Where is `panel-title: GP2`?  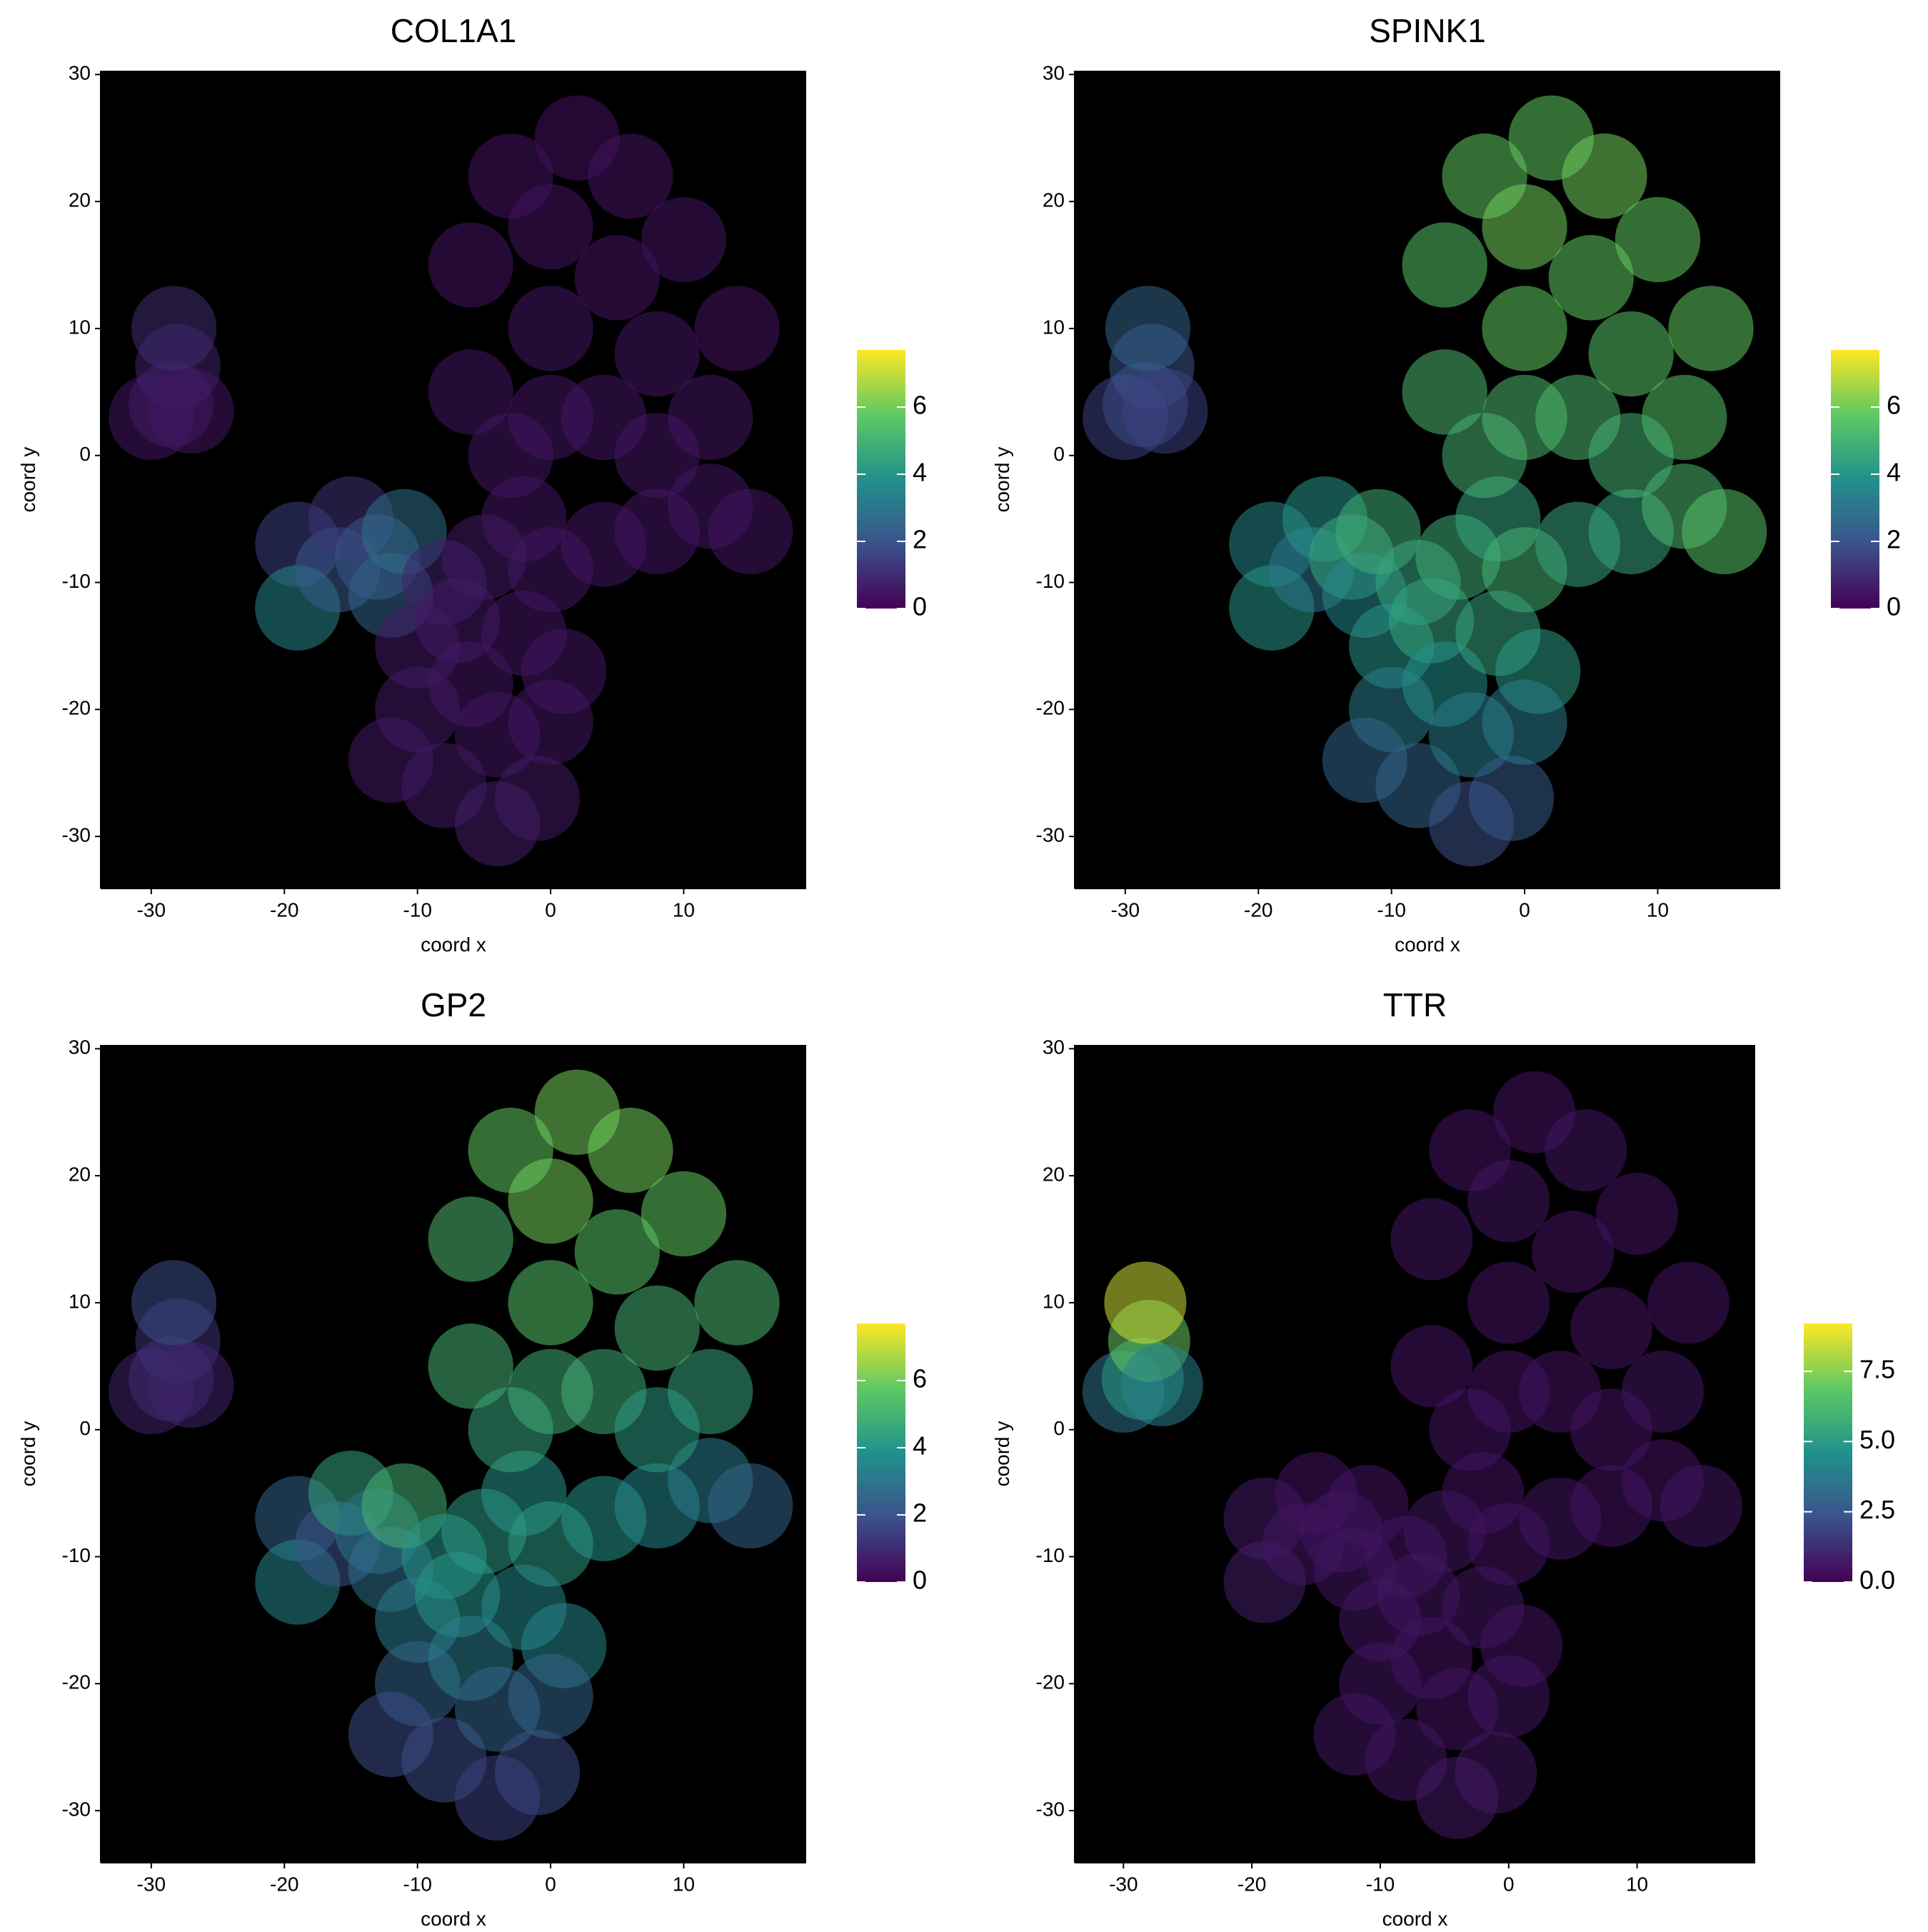 panel-title: GP2 is located at coordinates (453, 1004).